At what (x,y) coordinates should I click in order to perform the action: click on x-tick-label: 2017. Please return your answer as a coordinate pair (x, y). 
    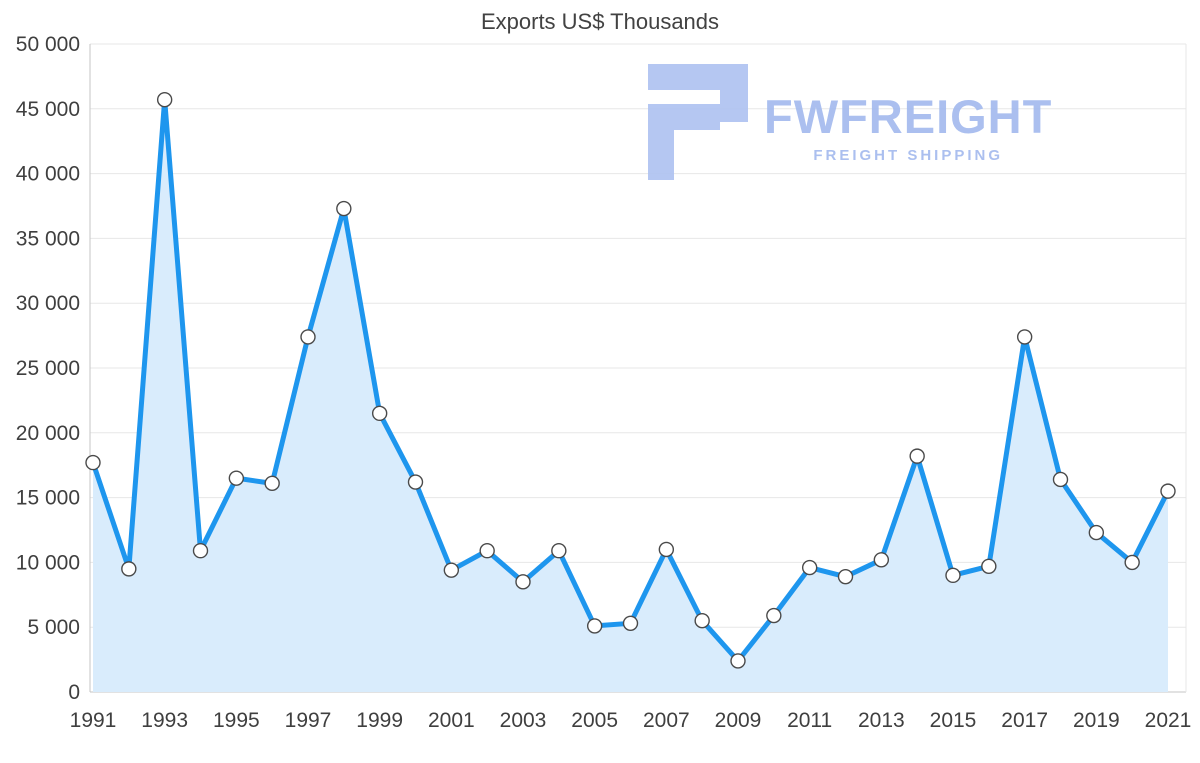
    Looking at the image, I should click on (1024, 720).